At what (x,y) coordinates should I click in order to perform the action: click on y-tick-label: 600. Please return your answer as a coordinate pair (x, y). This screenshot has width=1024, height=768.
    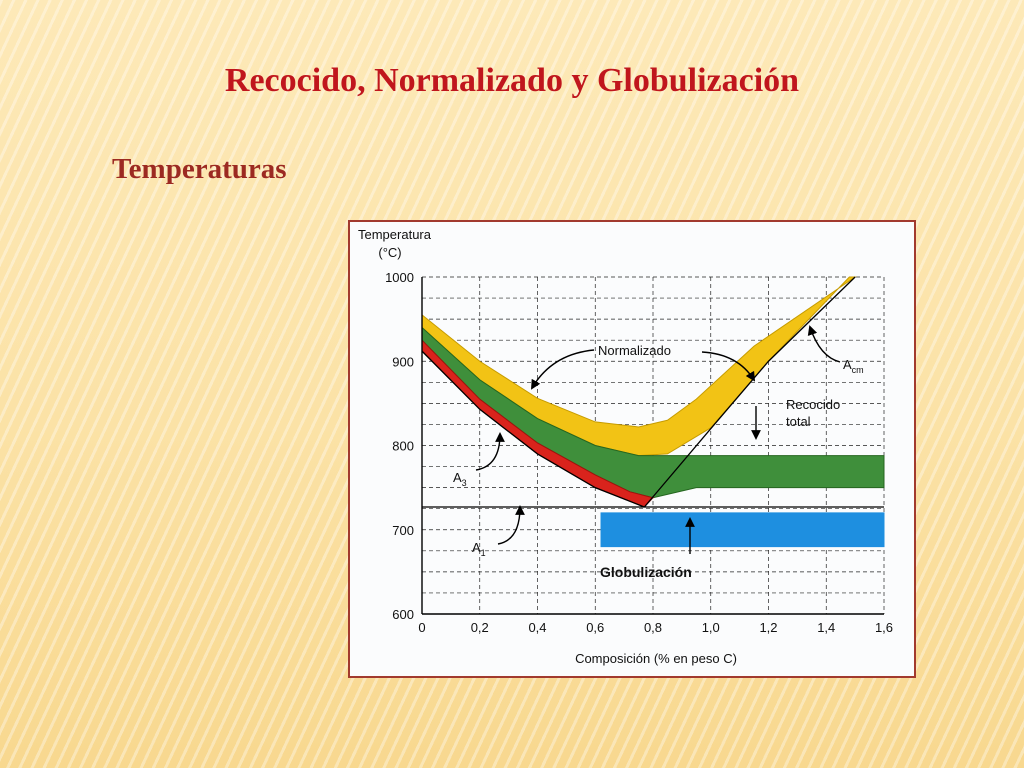
    Looking at the image, I should click on (403, 614).